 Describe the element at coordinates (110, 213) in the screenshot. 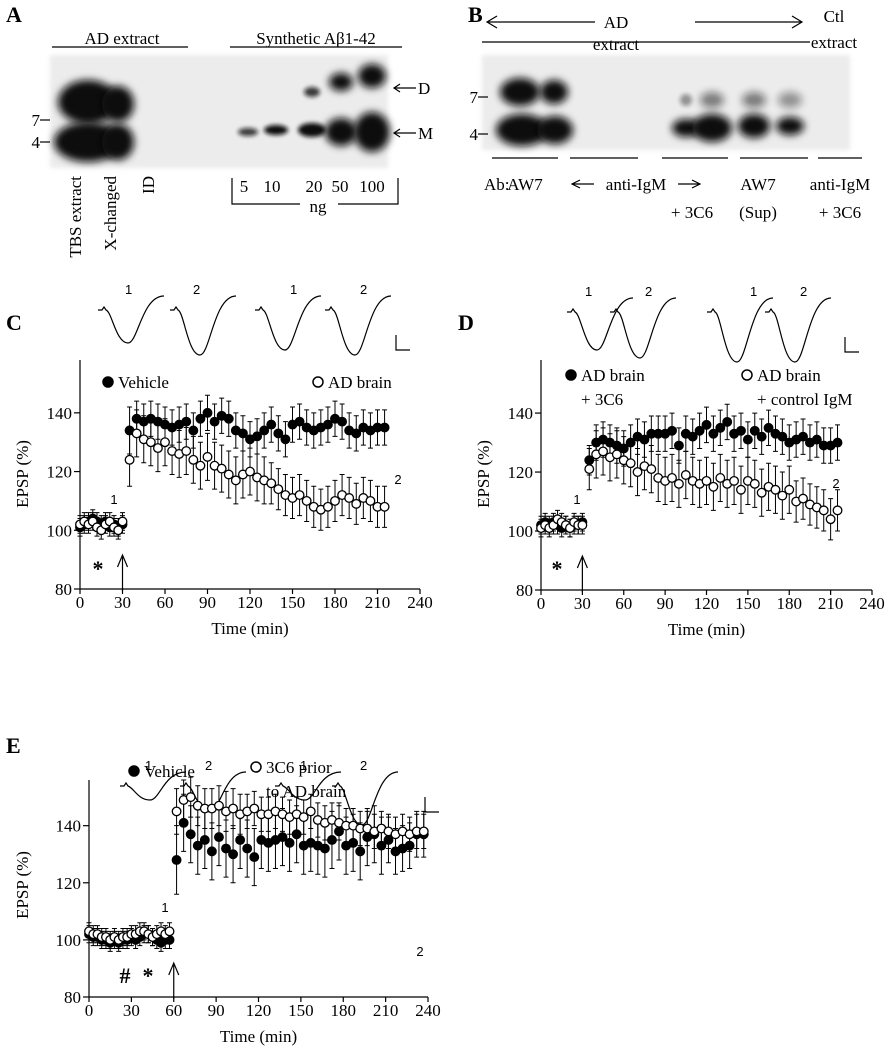

I see `lane-label: X-changed` at that location.